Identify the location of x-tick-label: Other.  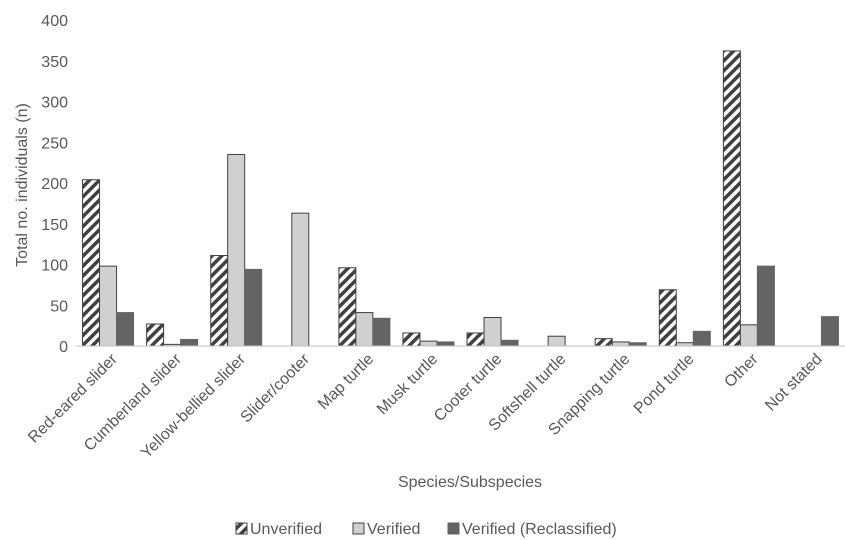
(741, 370).